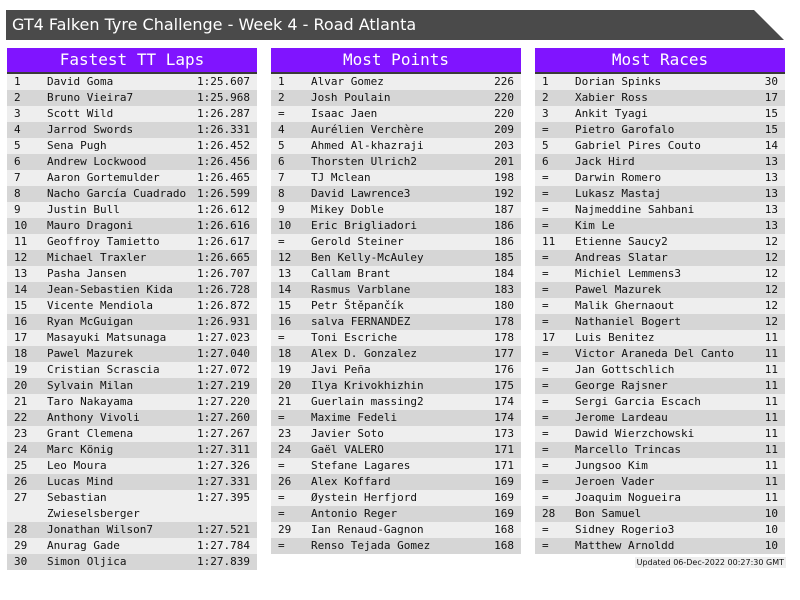 This screenshot has height=600, width=800. What do you see at coordinates (710, 562) in the screenshot?
I see `updated-timestamp: Updated 06-Dec-2022 00:27:30 GMT` at bounding box center [710, 562].